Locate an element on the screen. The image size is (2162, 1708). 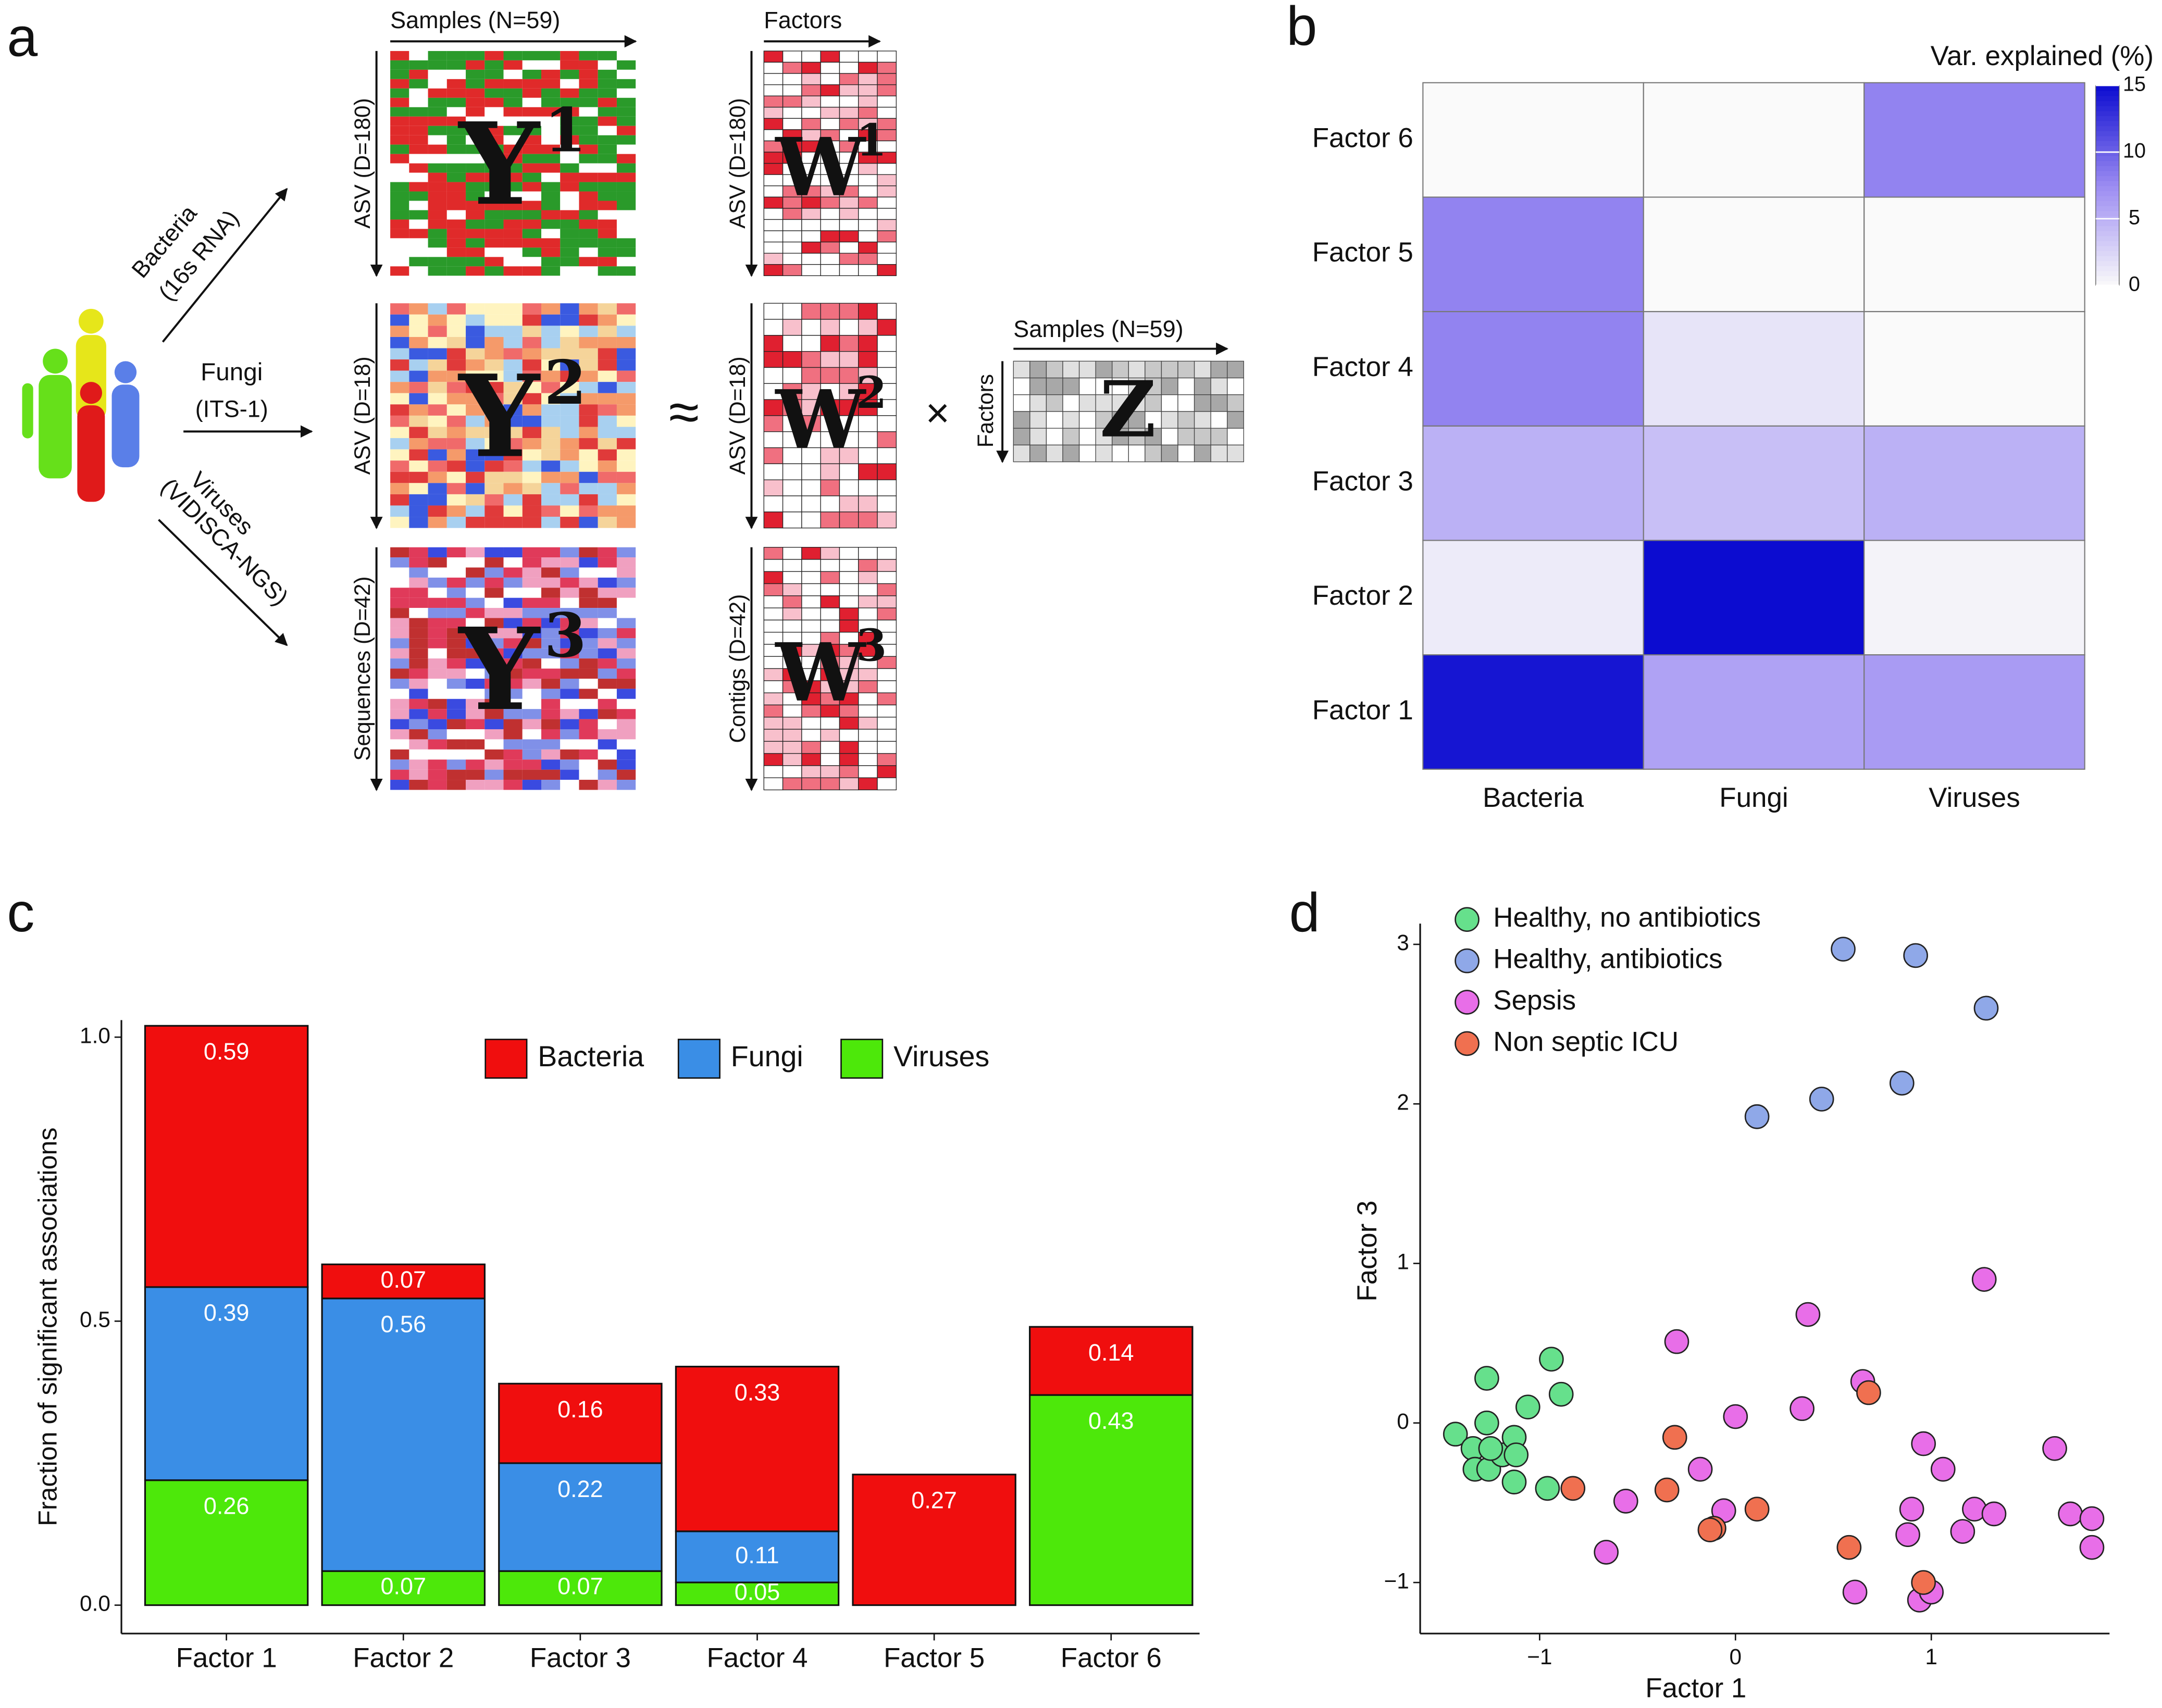
matrix-index: 3 is located at coordinates (871, 645).